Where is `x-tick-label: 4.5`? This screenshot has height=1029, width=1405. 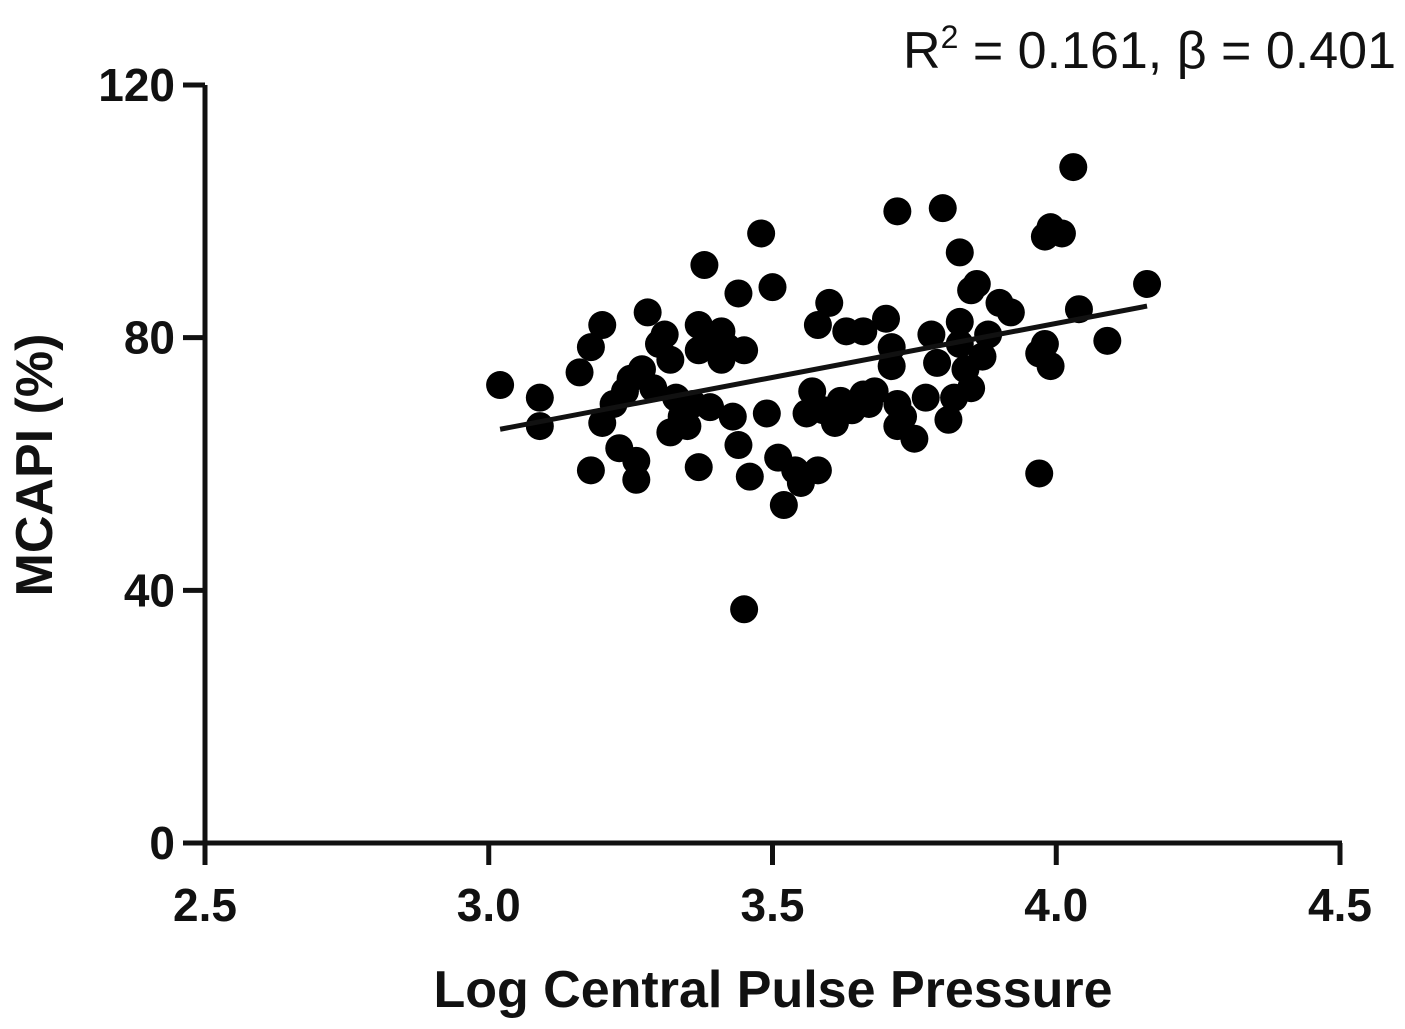
x-tick-label: 4.5 is located at coordinates (1340, 905).